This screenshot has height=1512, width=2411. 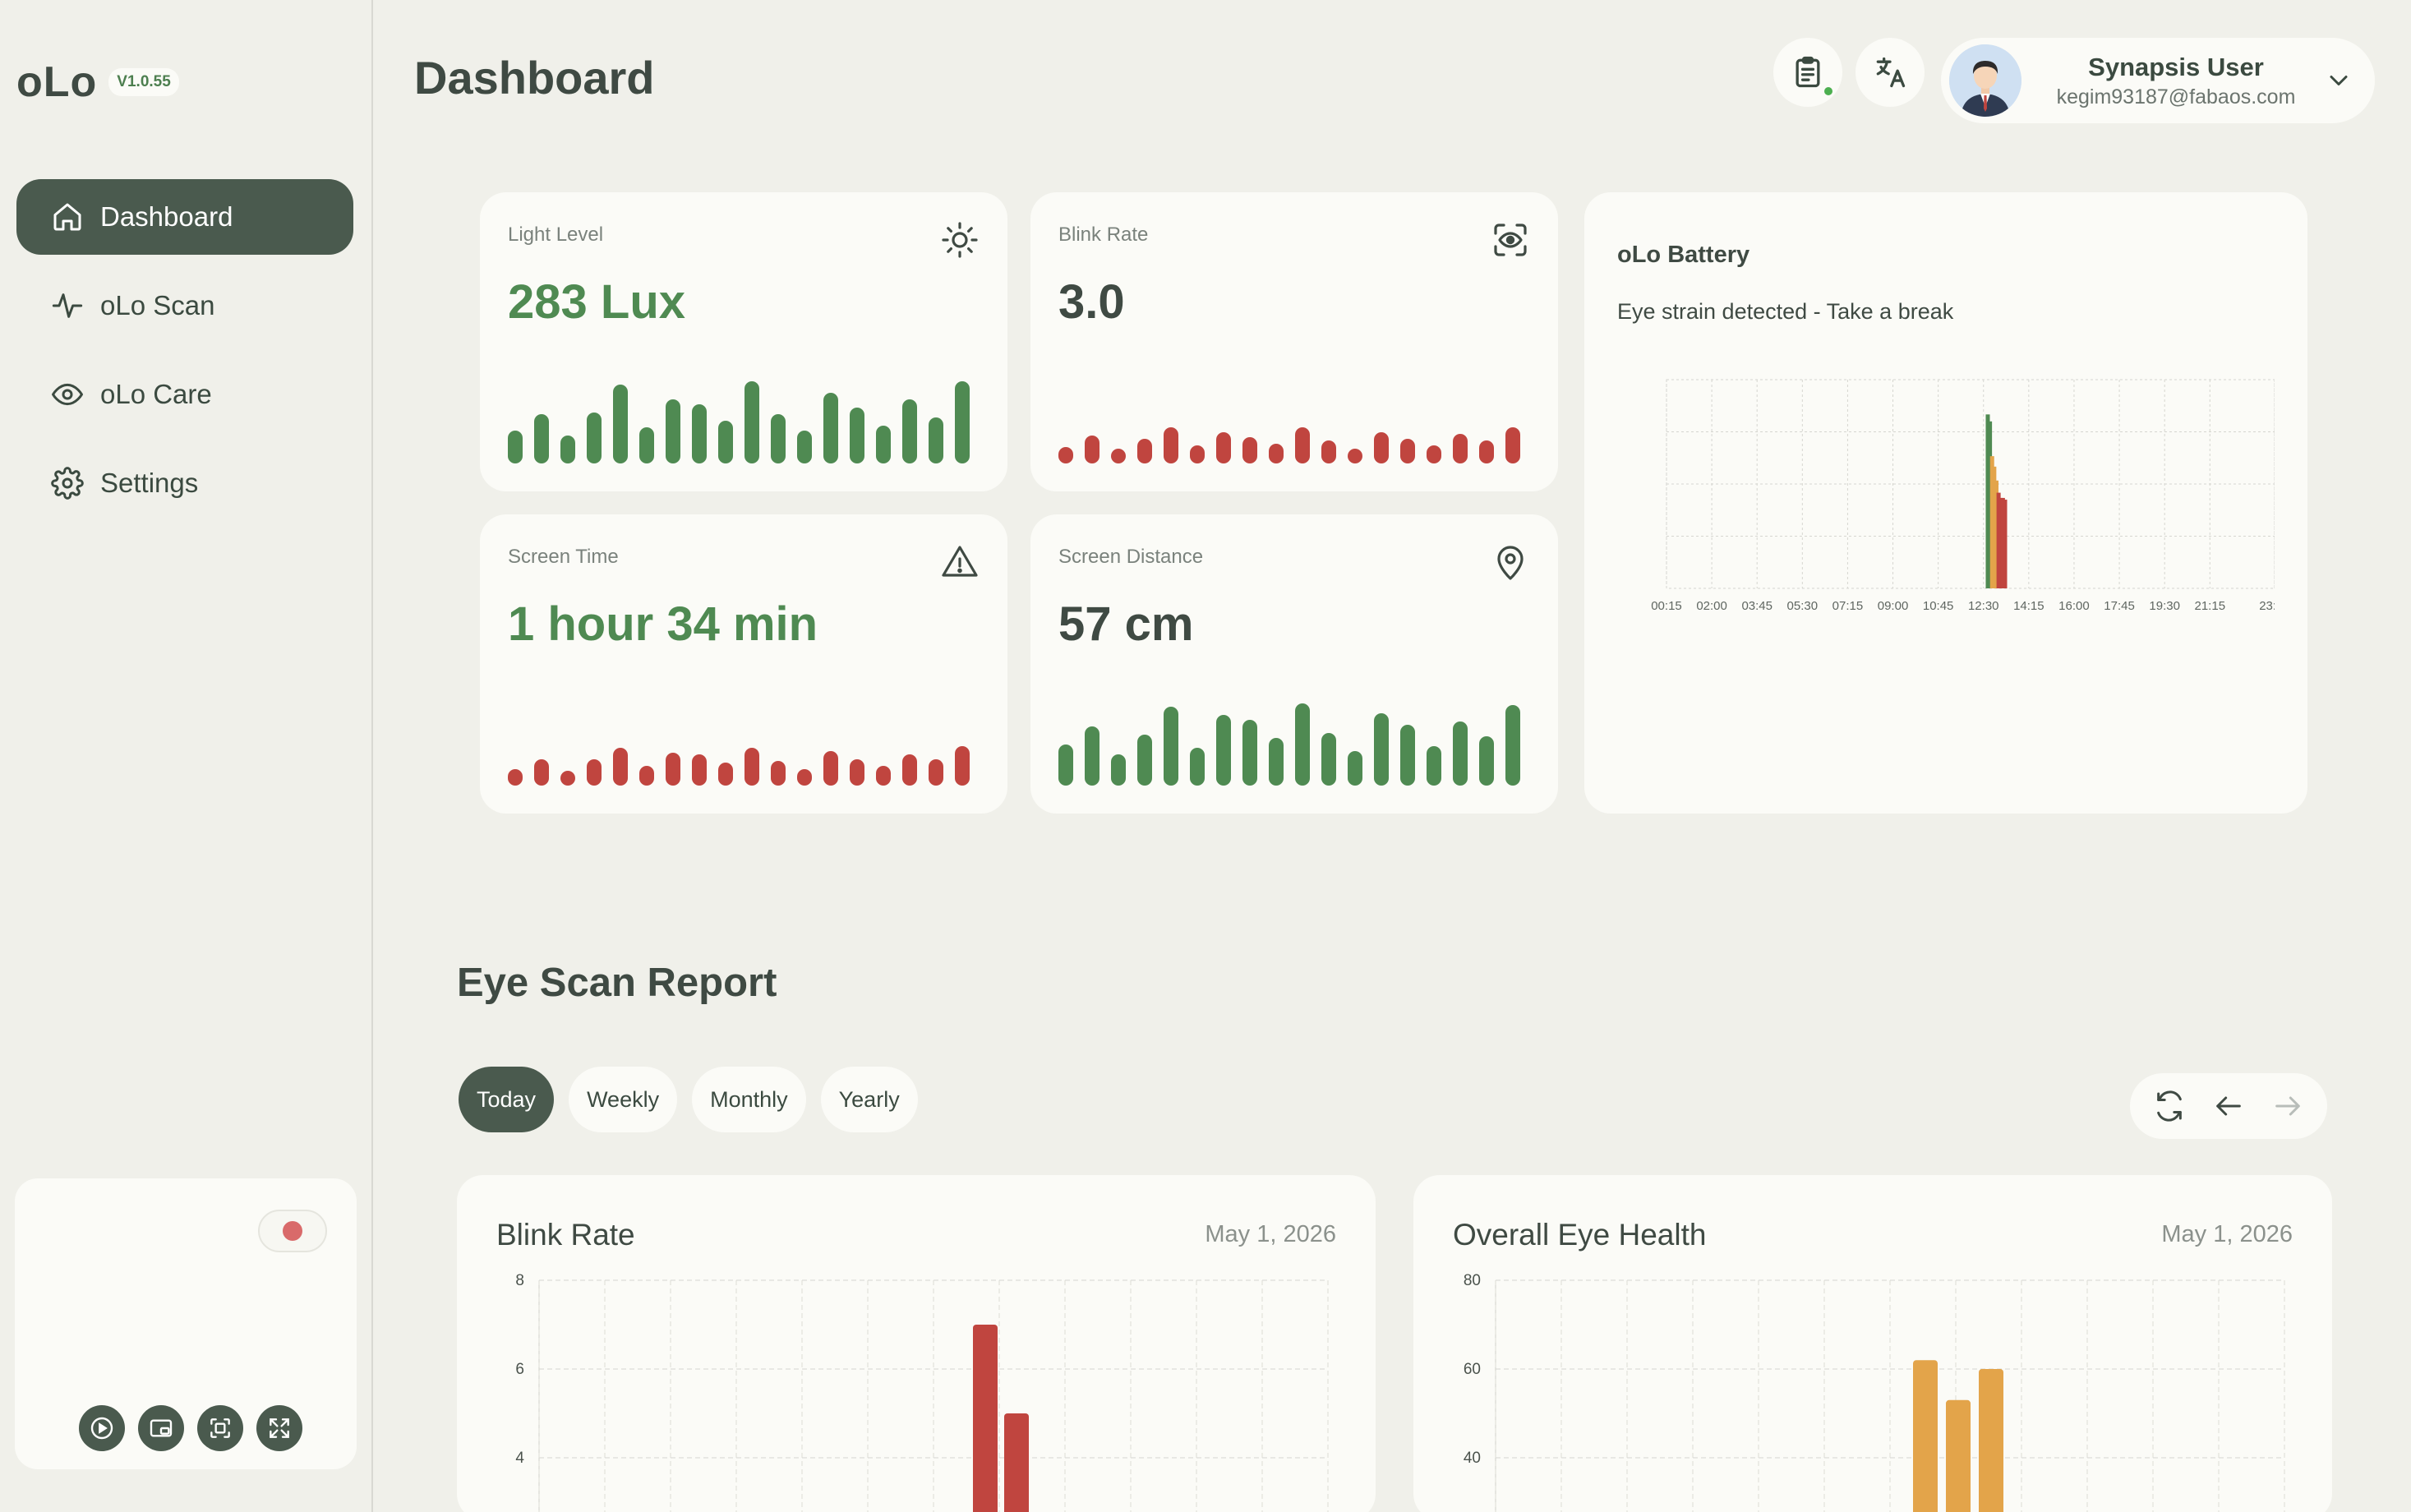 I want to click on picture-in-picture-icon, so click(x=161, y=1428).